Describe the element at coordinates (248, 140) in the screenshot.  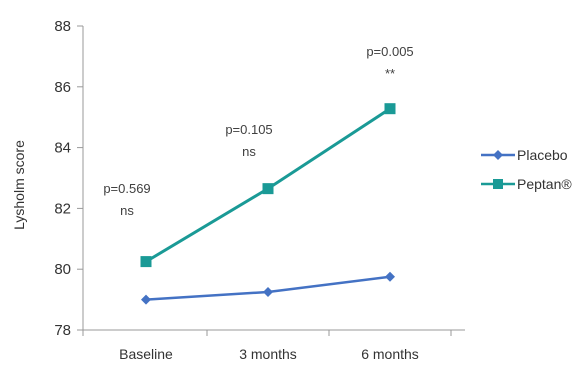
I see `annotation: p=0.105 ns` at that location.